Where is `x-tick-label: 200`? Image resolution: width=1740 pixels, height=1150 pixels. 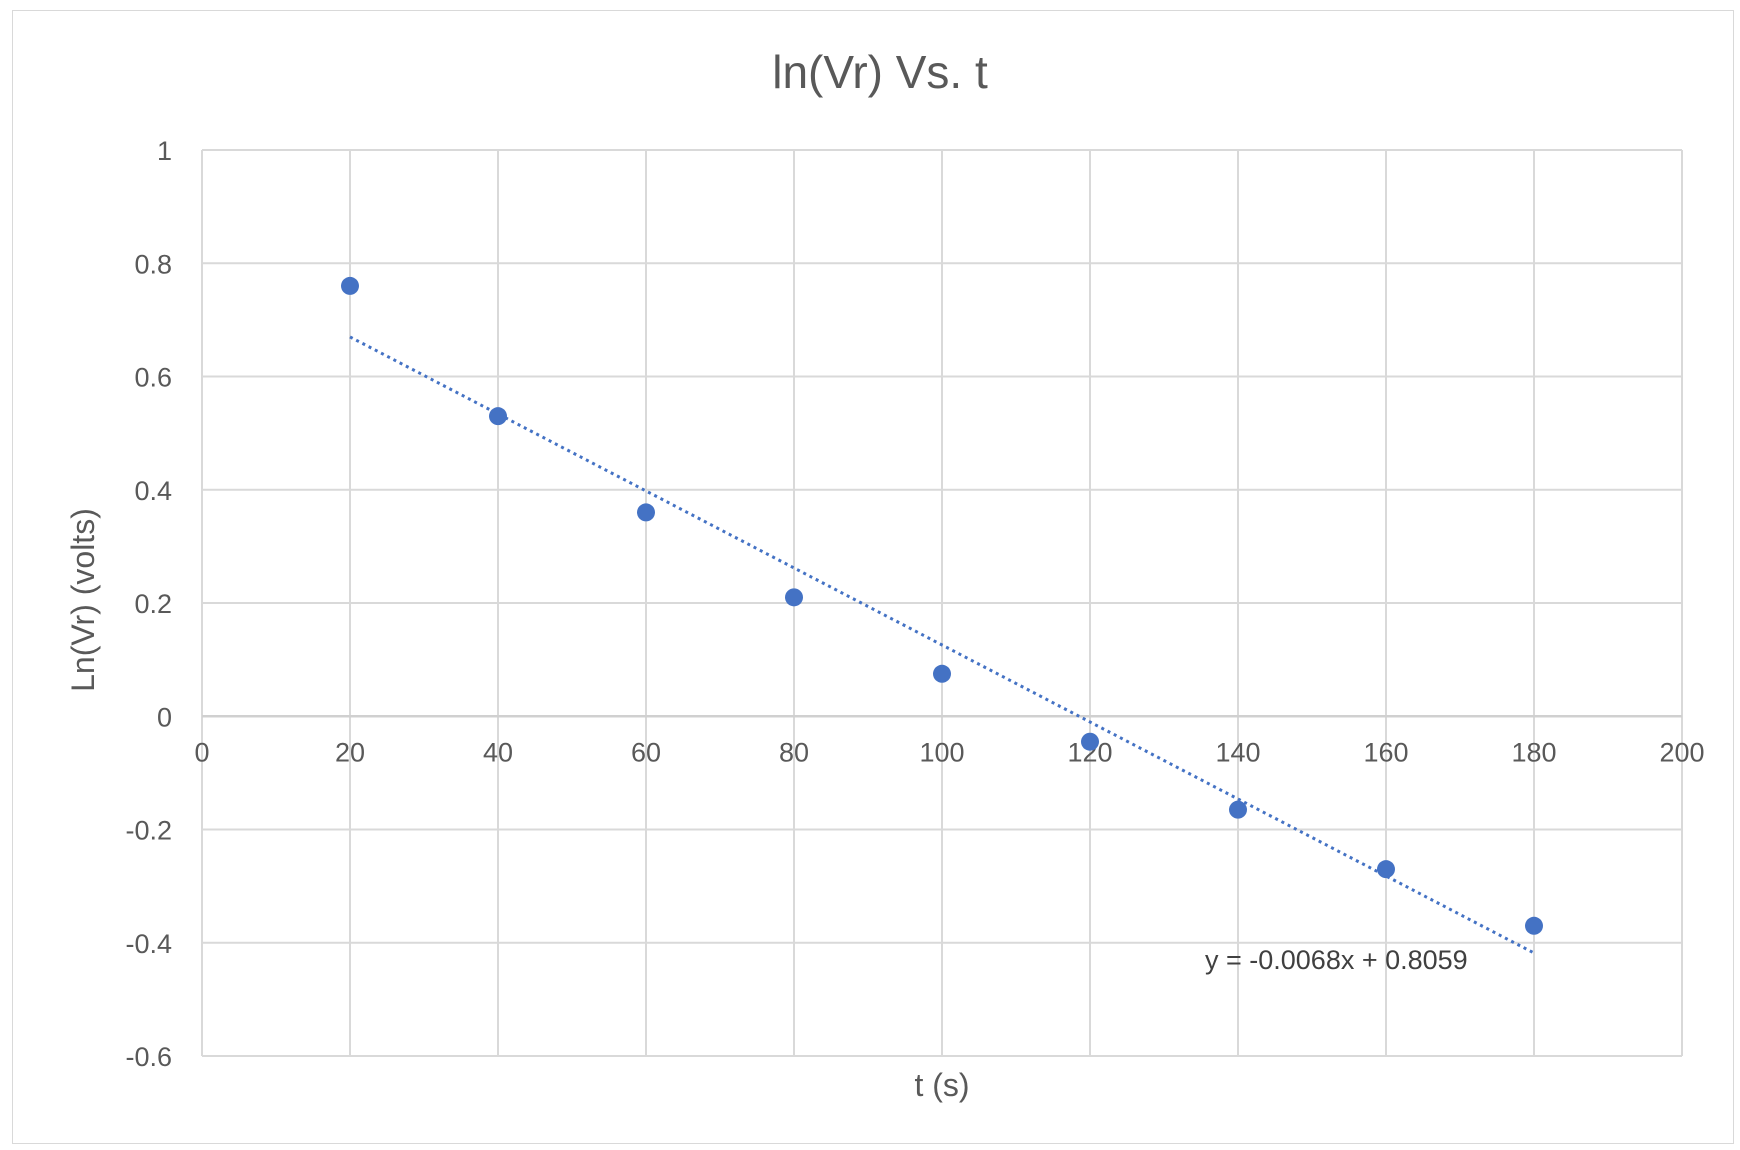 x-tick-label: 200 is located at coordinates (1681, 752).